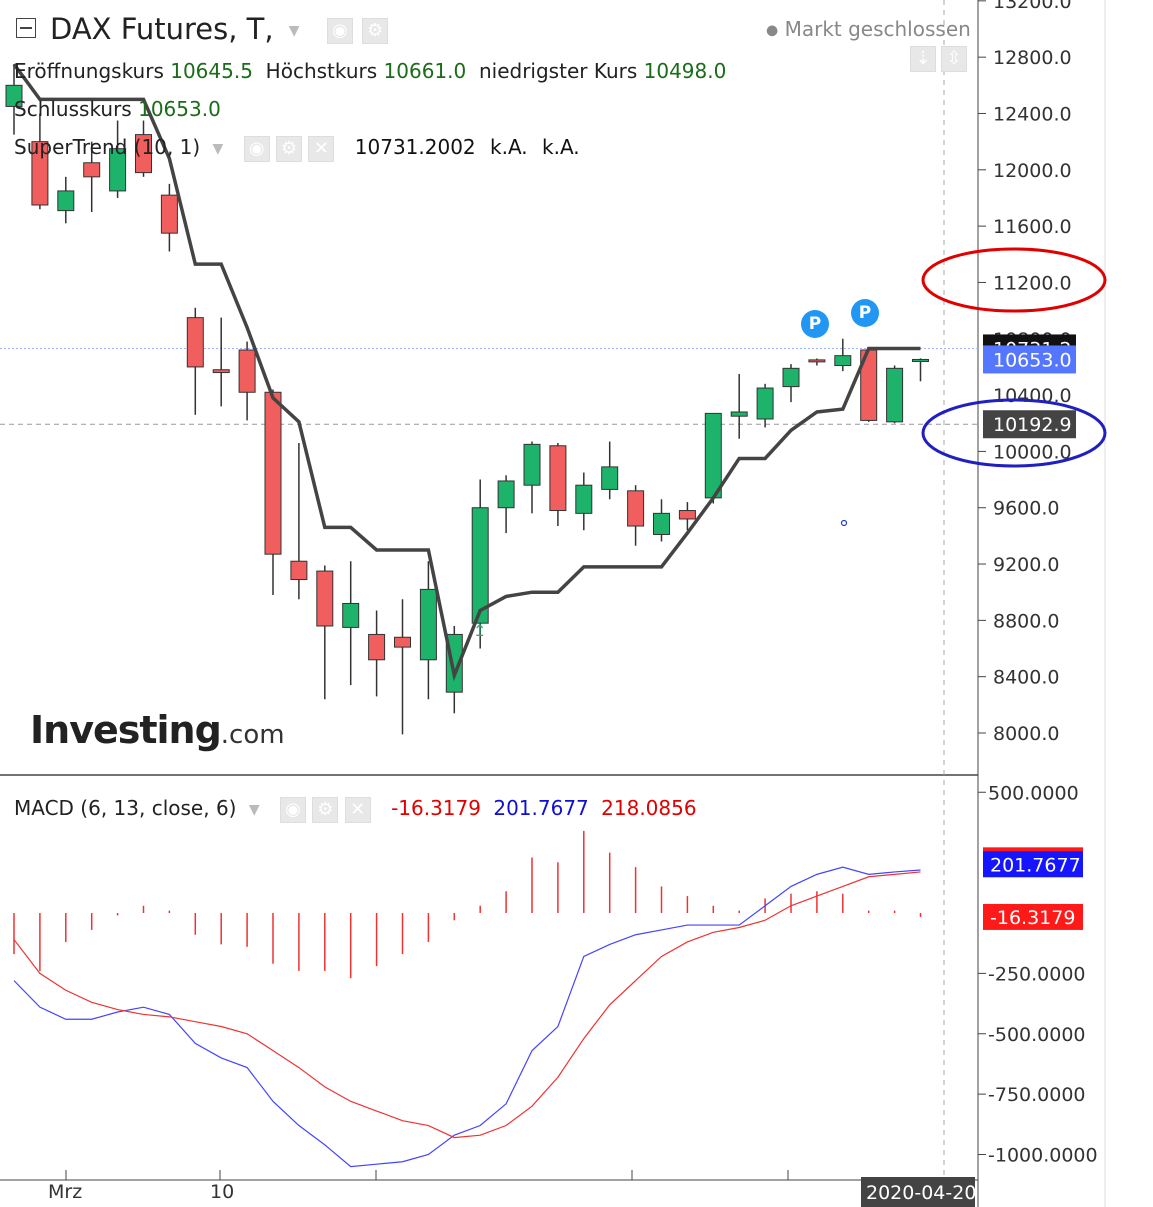  What do you see at coordinates (89, 71) in the screenshot?
I see `open-label: Eröffnungskurs` at bounding box center [89, 71].